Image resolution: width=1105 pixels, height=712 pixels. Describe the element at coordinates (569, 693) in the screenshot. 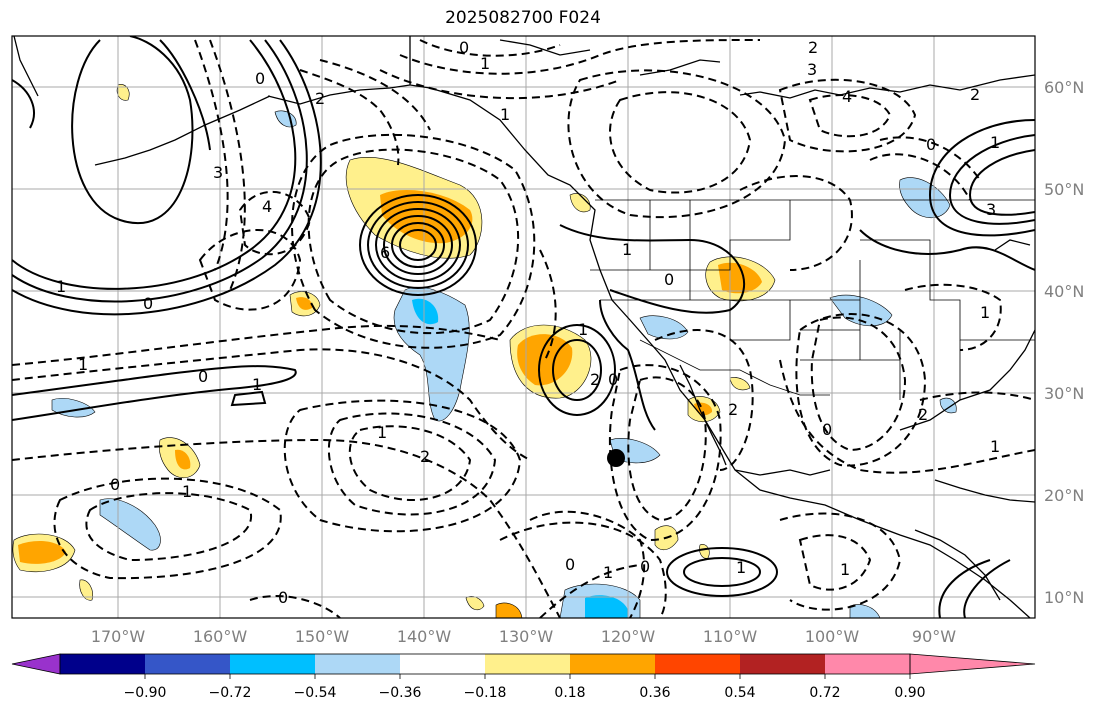

I see `colorbar-tick-label: 0.18` at that location.